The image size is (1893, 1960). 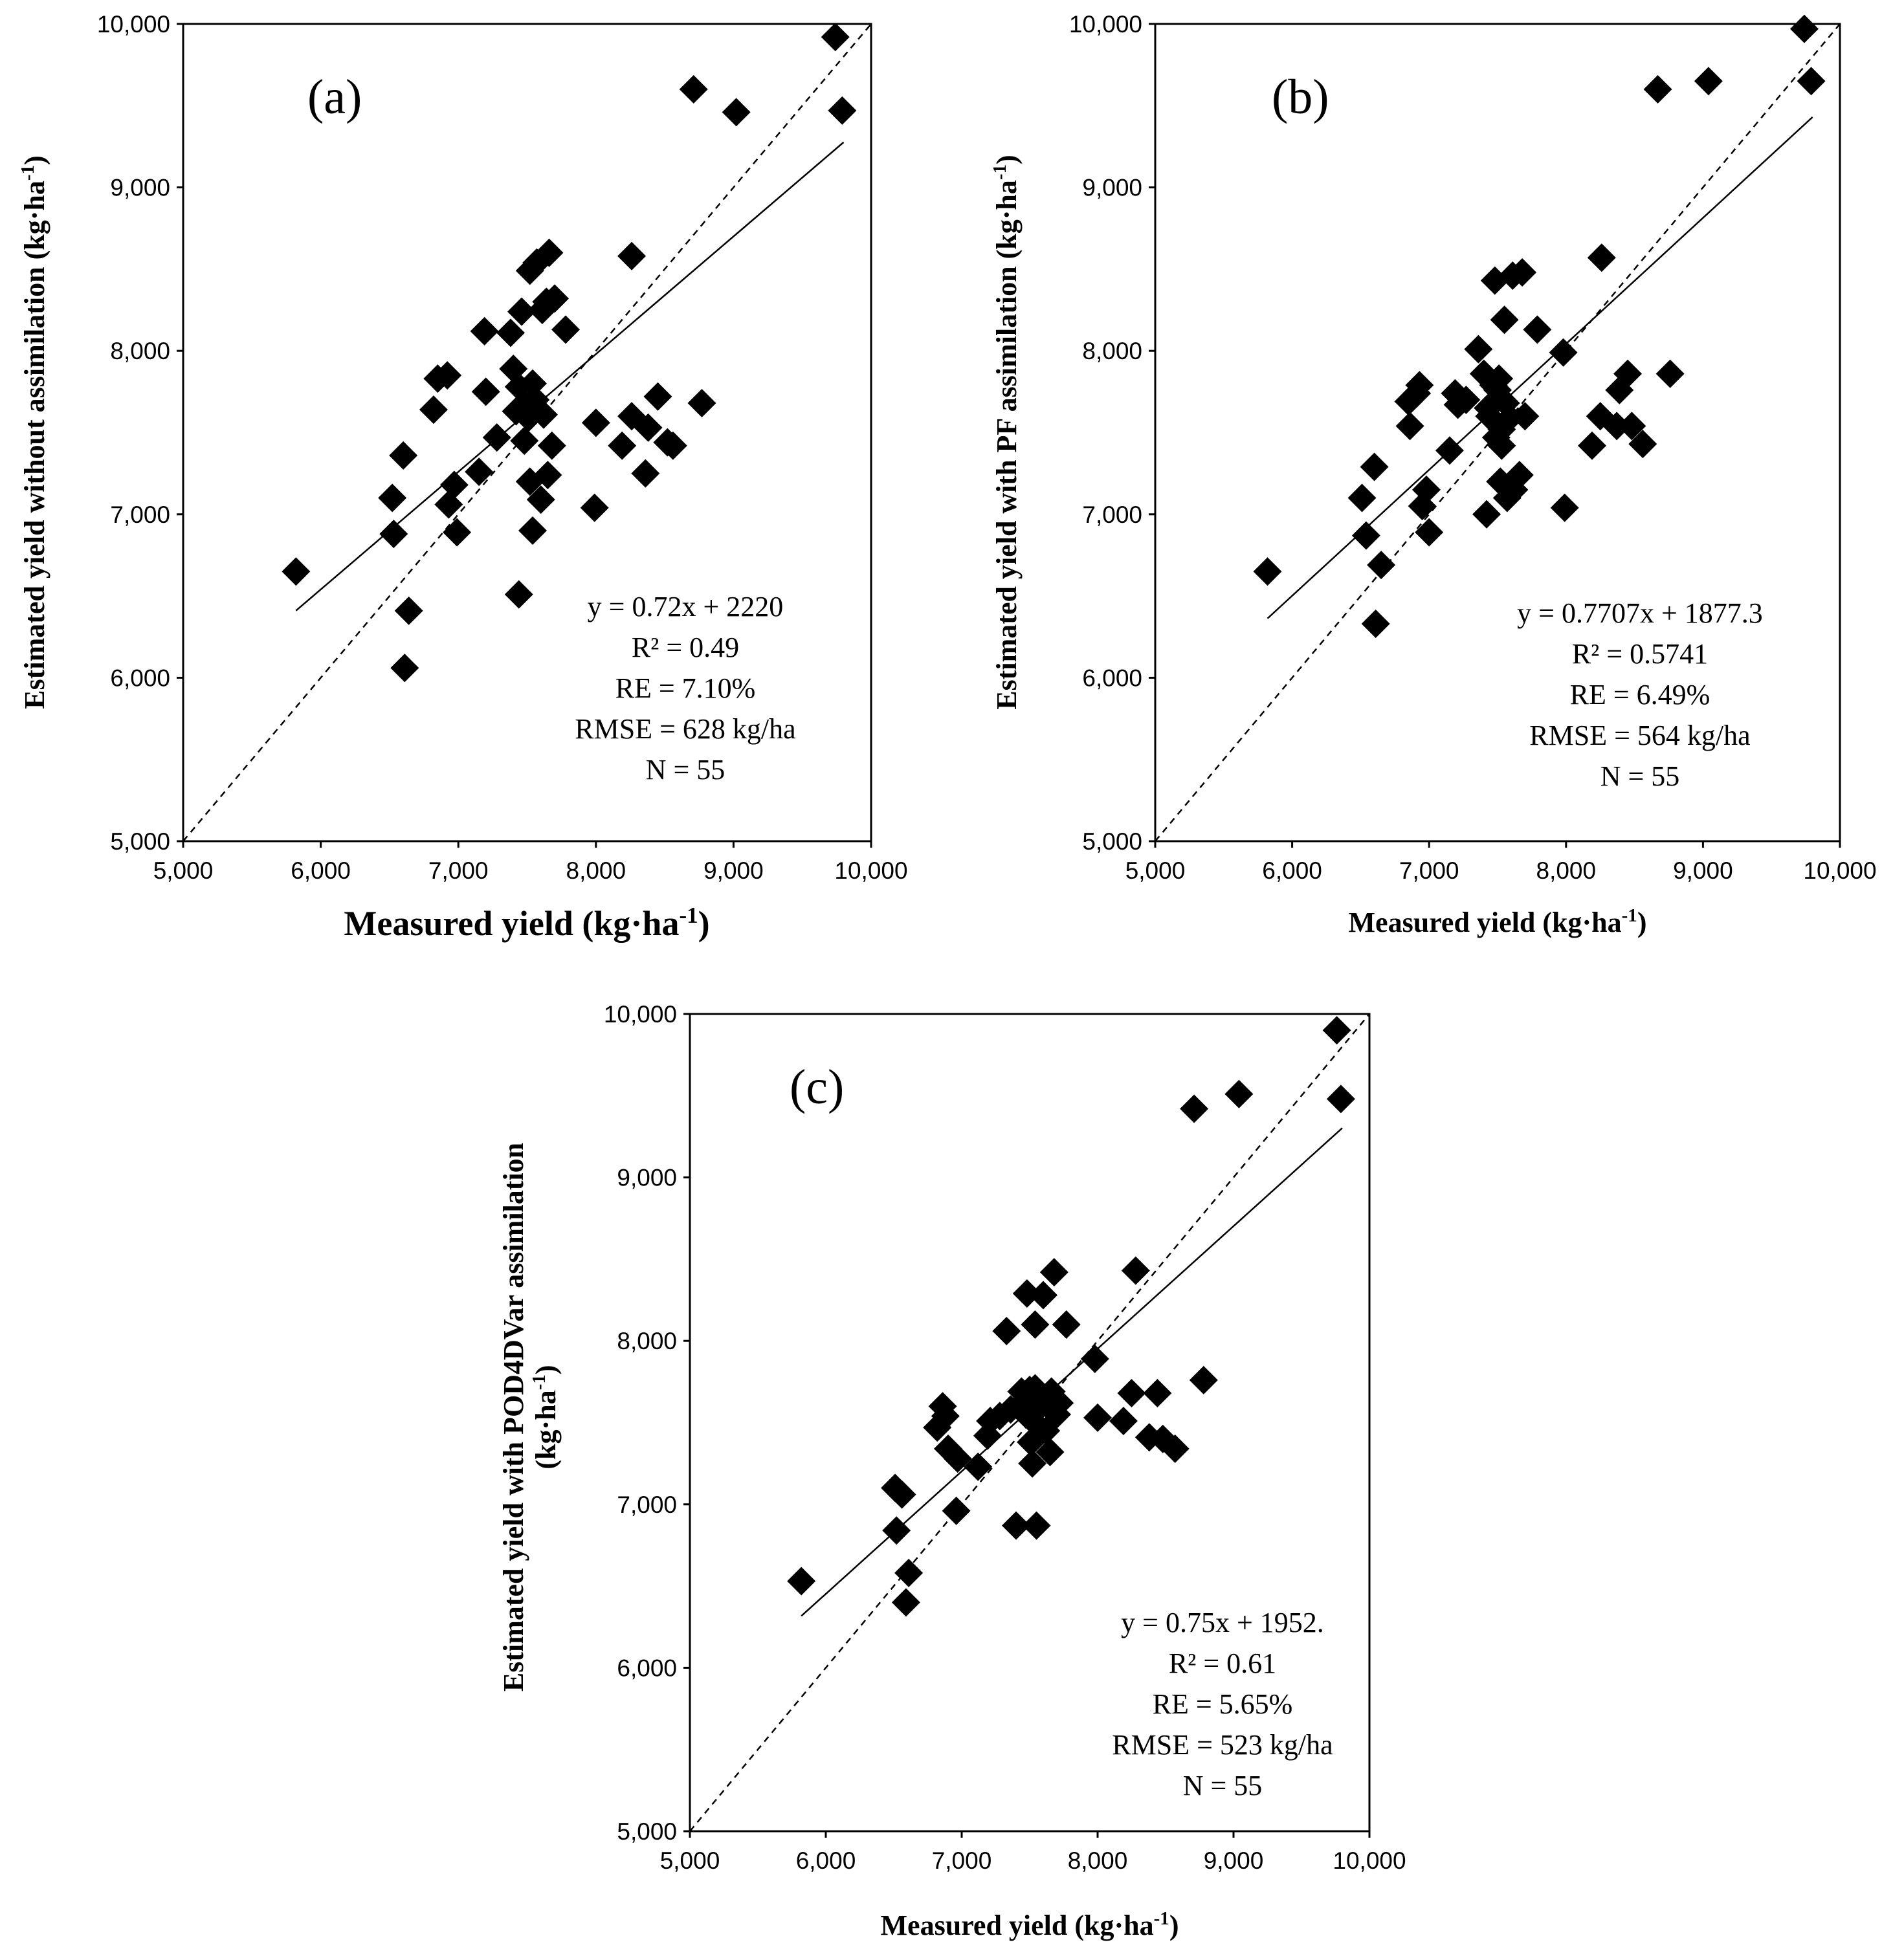 What do you see at coordinates (1300, 97) in the screenshot?
I see `panel-label: (b)` at bounding box center [1300, 97].